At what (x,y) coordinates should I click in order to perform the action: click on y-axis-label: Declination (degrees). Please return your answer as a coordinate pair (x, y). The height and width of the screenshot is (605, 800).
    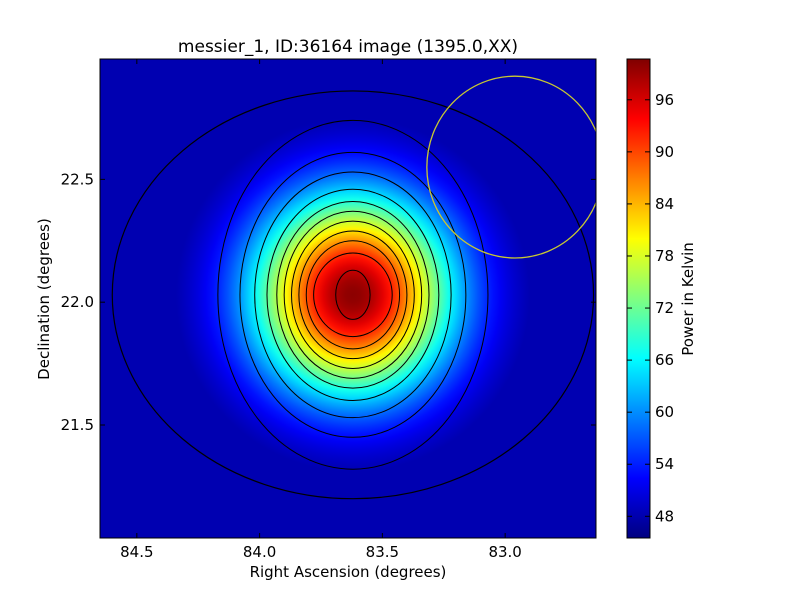
    Looking at the image, I should click on (44, 299).